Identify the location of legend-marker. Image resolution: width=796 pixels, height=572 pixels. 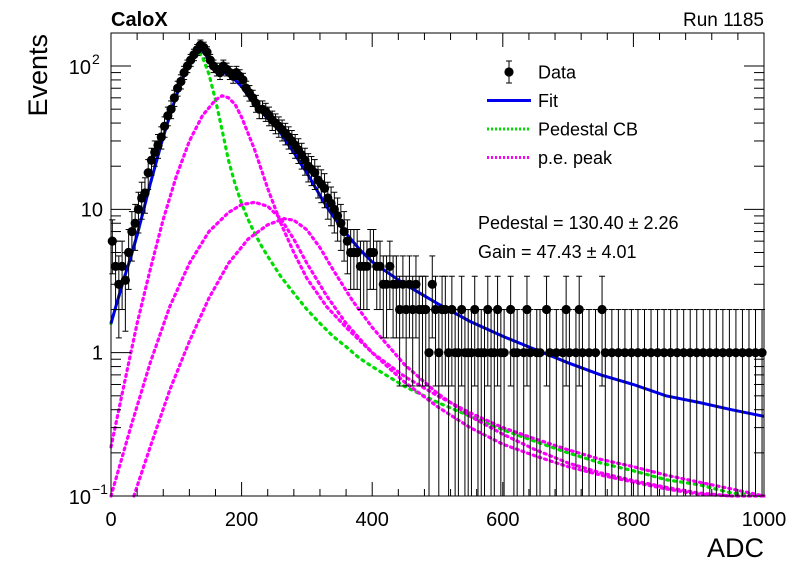
(509, 72).